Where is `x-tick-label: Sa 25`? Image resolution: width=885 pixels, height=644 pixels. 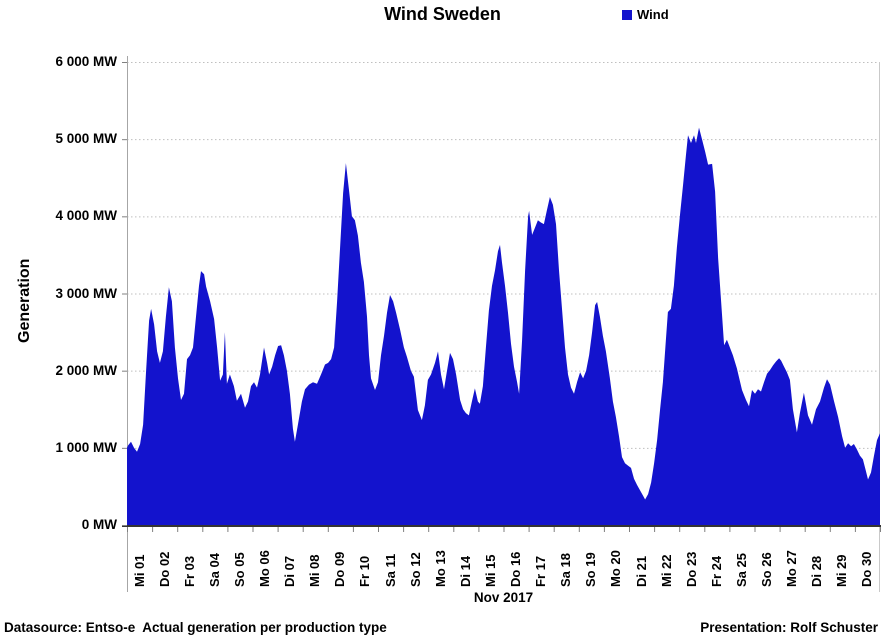 x-tick-label: Sa 25 is located at coordinates (741, 570).